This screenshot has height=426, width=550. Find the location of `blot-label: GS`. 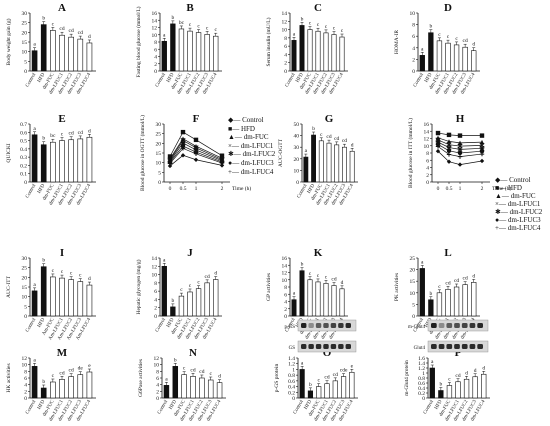

blot-label: GS is located at coordinates (292, 348).